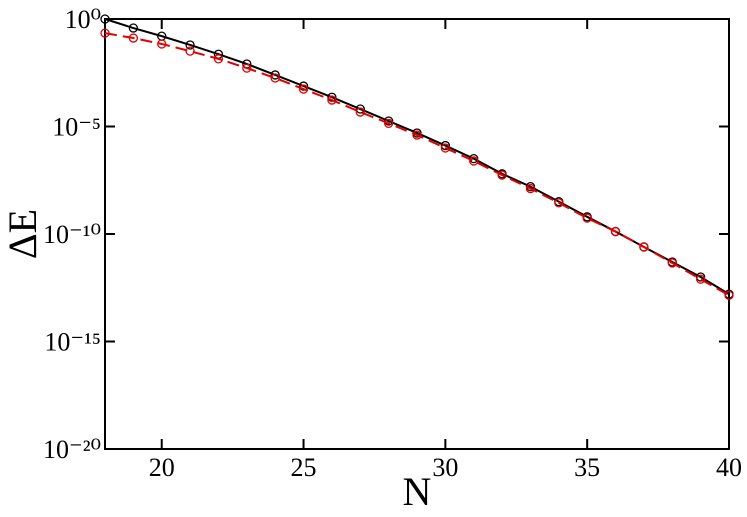 The image size is (747, 517). What do you see at coordinates (162, 467) in the screenshot?
I see `x-tick-label: 20` at bounding box center [162, 467].